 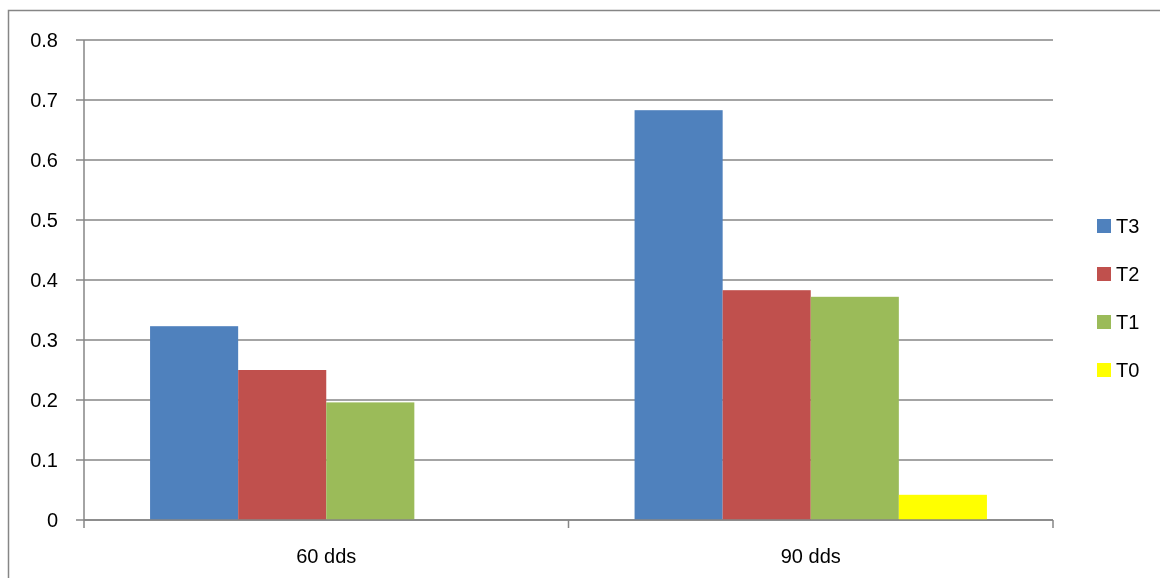 I want to click on y-tick-label: 0.1, so click(x=44, y=460).